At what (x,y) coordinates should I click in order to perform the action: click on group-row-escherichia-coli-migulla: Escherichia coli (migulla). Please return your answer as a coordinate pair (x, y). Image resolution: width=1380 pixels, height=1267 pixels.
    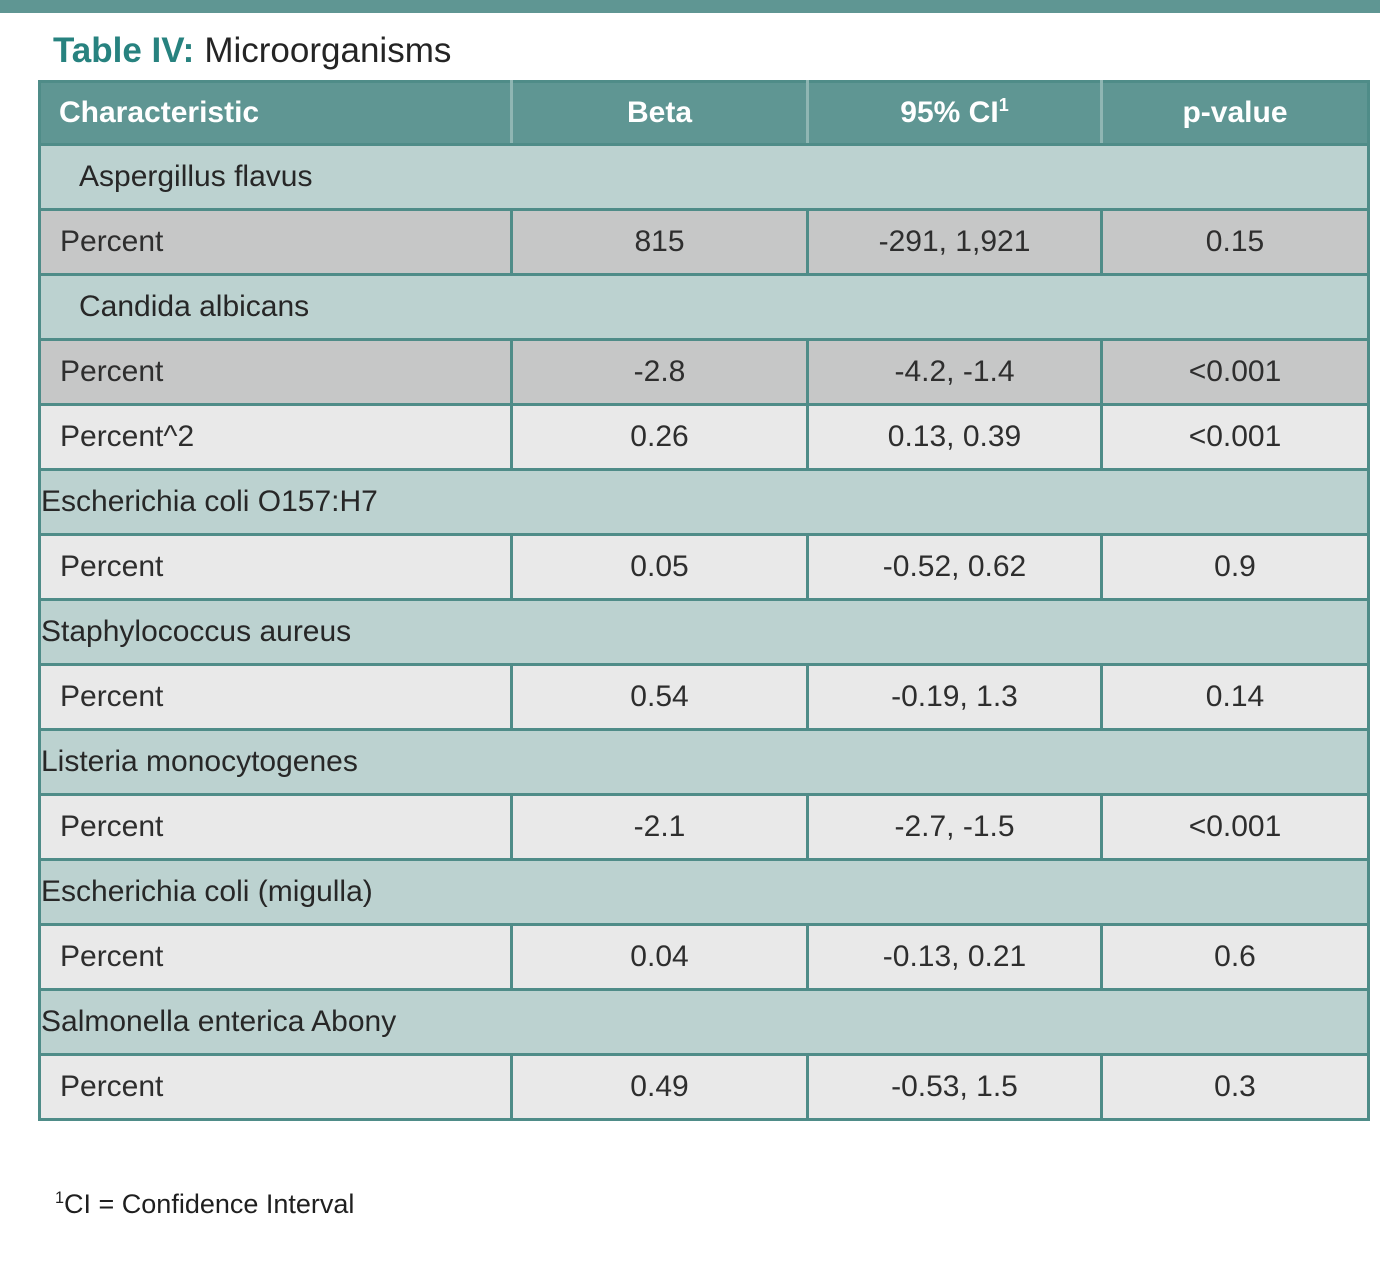
    Looking at the image, I should click on (704, 892).